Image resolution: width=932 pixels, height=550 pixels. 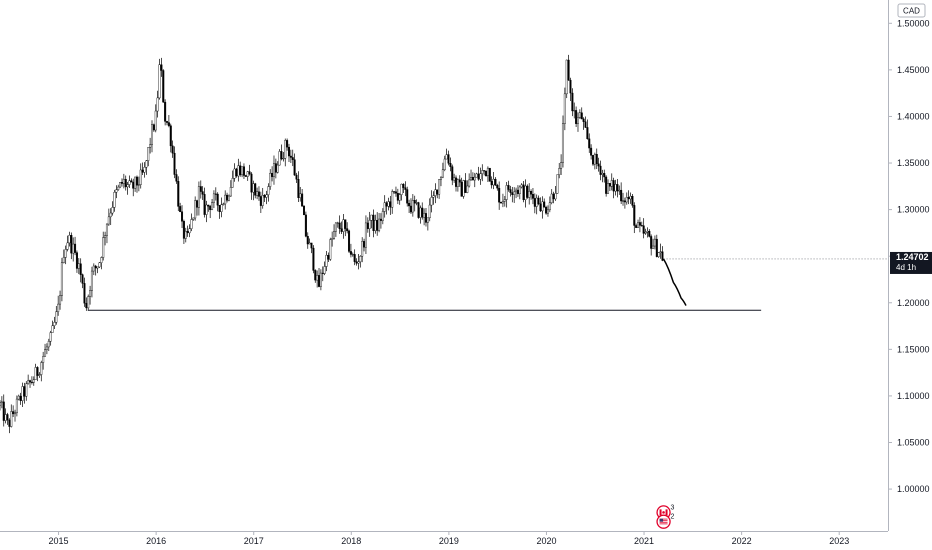 I want to click on currency-label: CAD, so click(x=911, y=10).